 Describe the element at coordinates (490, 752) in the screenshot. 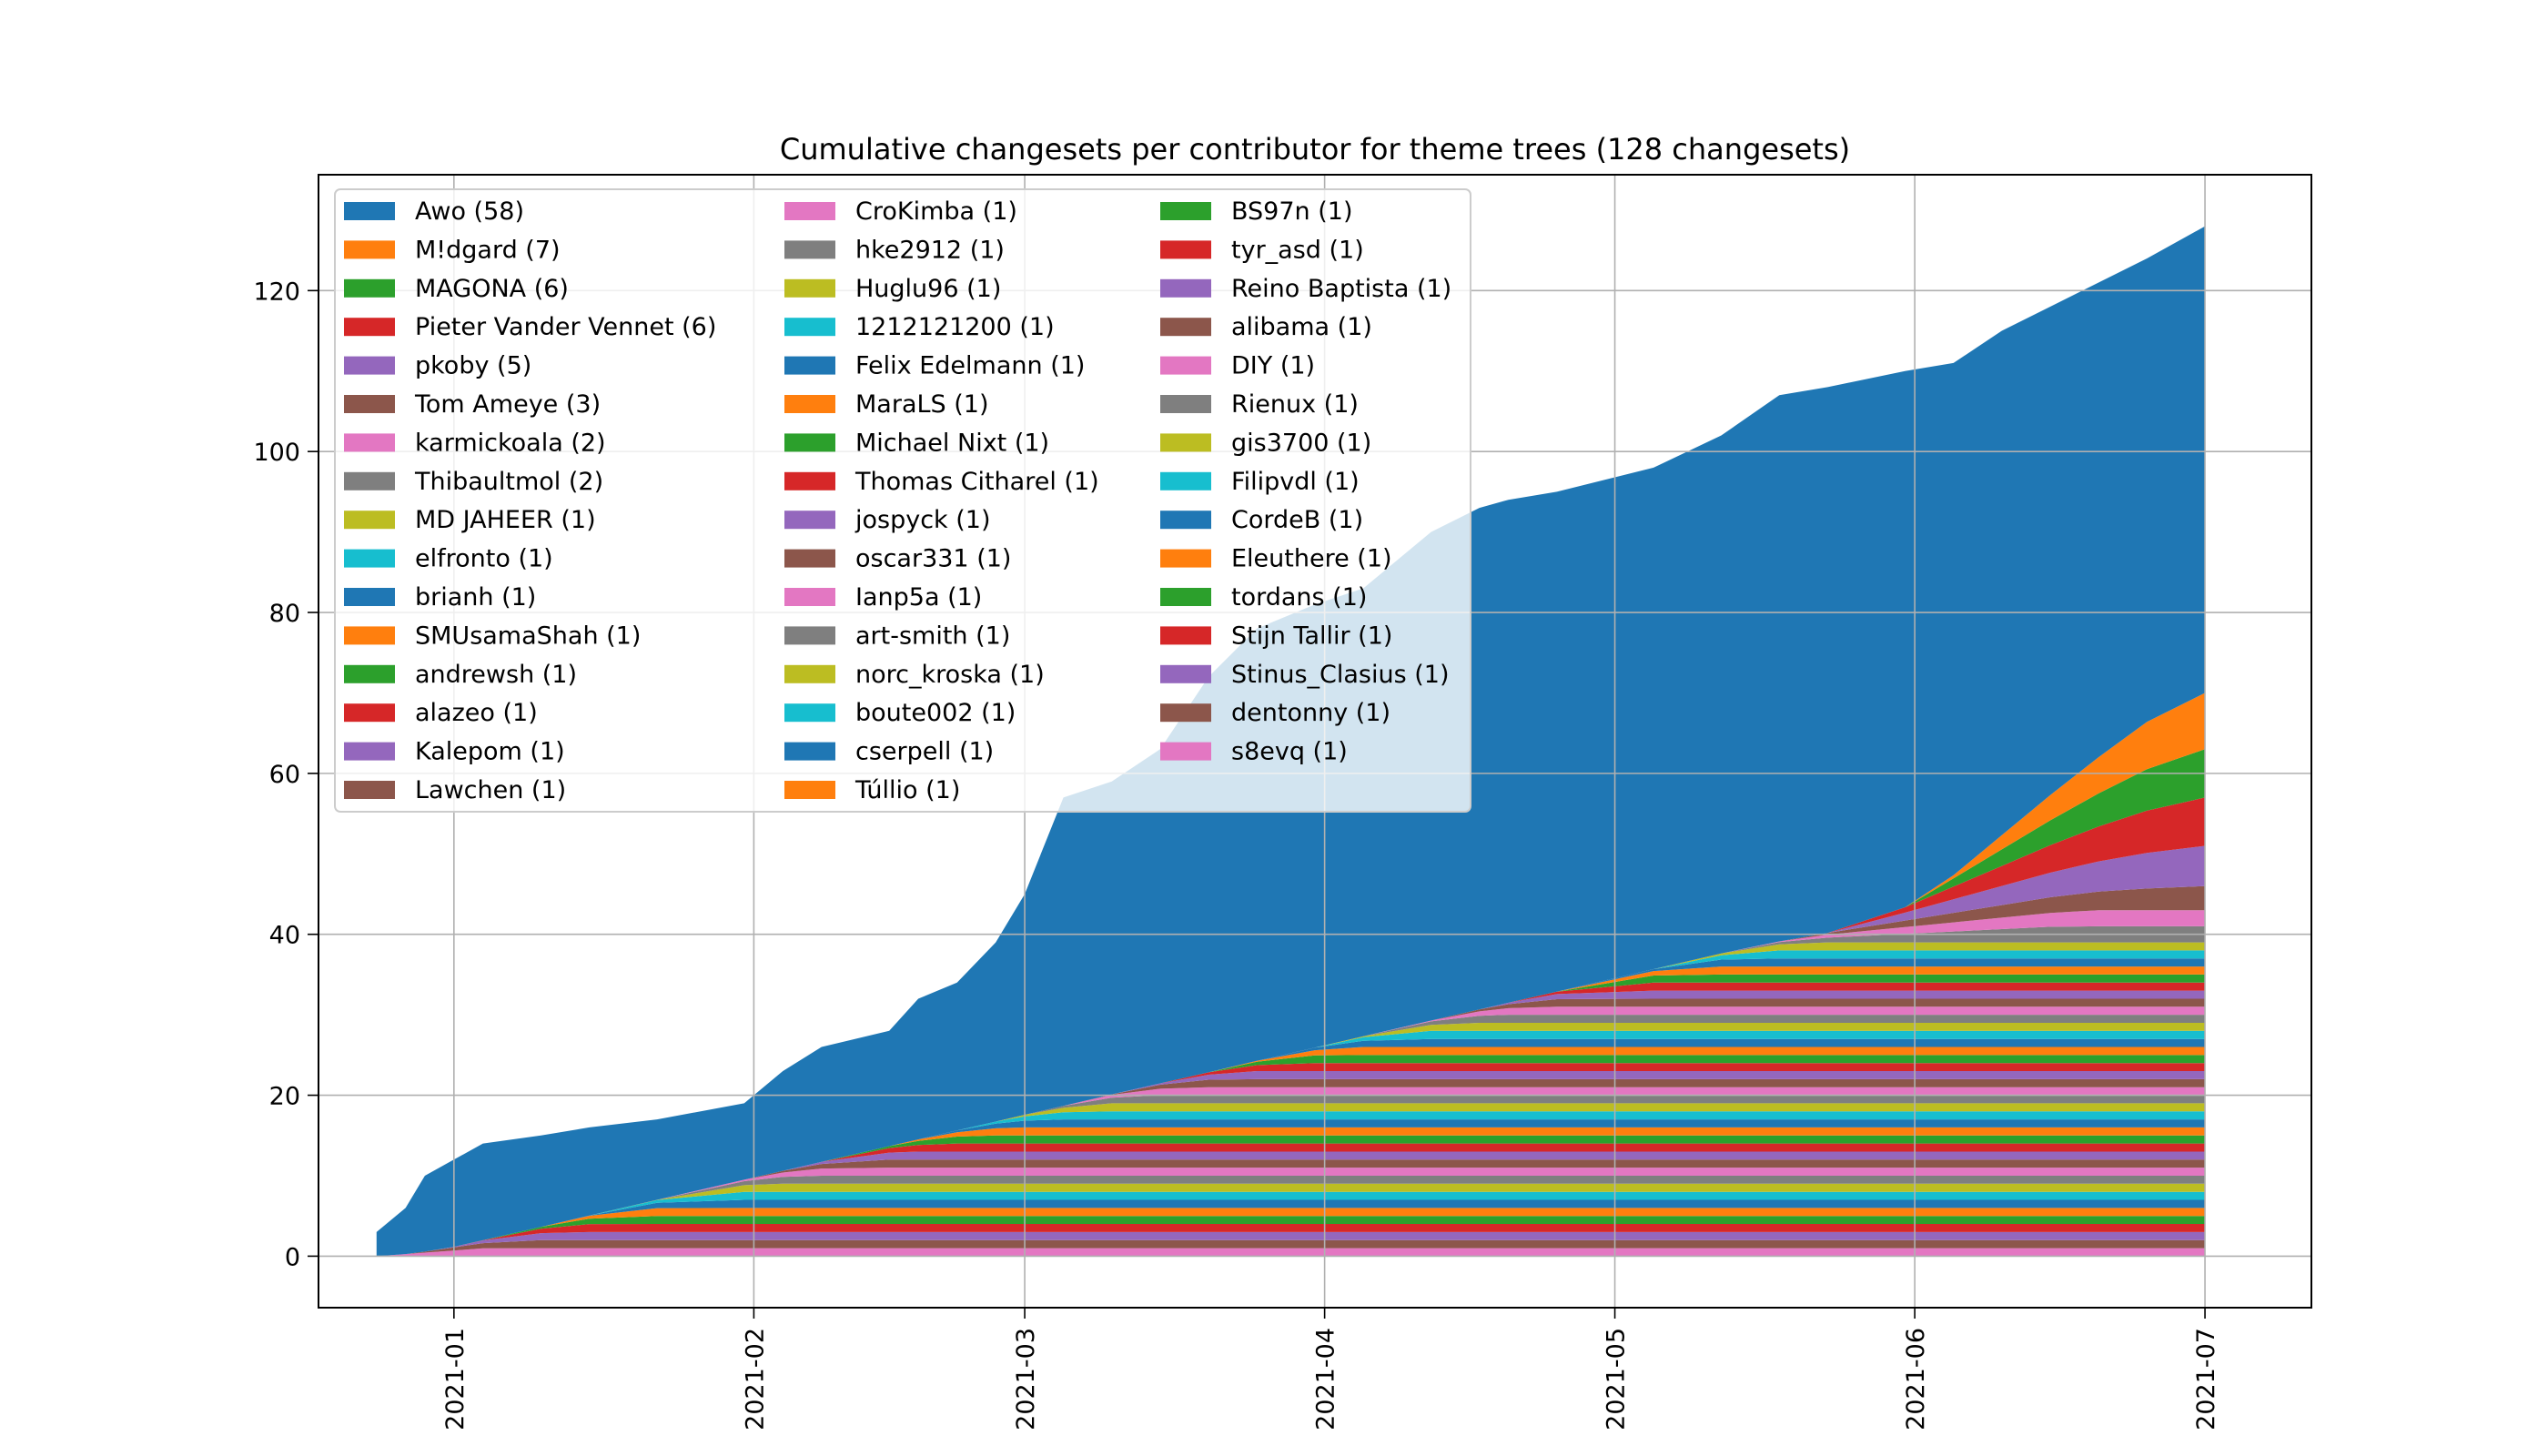

I see `legend-label: Kalepom (1)` at that location.